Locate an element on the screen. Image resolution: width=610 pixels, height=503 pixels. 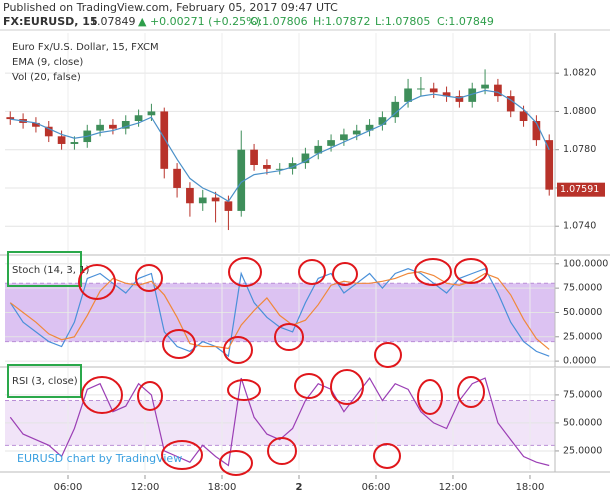
y-tick-label: 100.0000 is located at coordinates (585, 263).